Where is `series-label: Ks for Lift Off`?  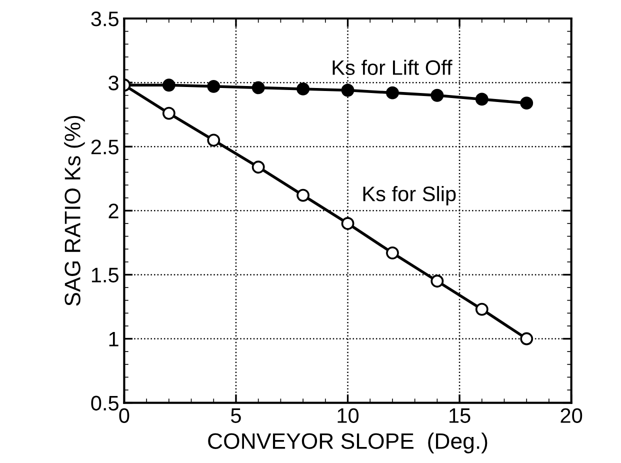 series-label: Ks for Lift Off is located at coordinates (392, 68).